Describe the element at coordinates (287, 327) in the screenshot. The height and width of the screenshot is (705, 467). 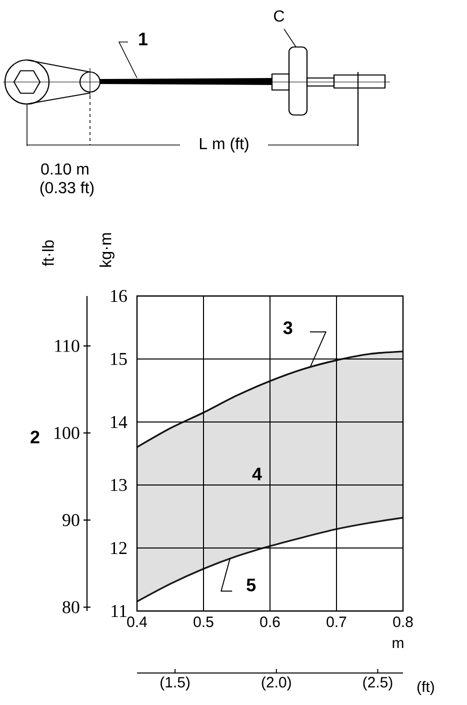
I see `annotation: 3` at that location.